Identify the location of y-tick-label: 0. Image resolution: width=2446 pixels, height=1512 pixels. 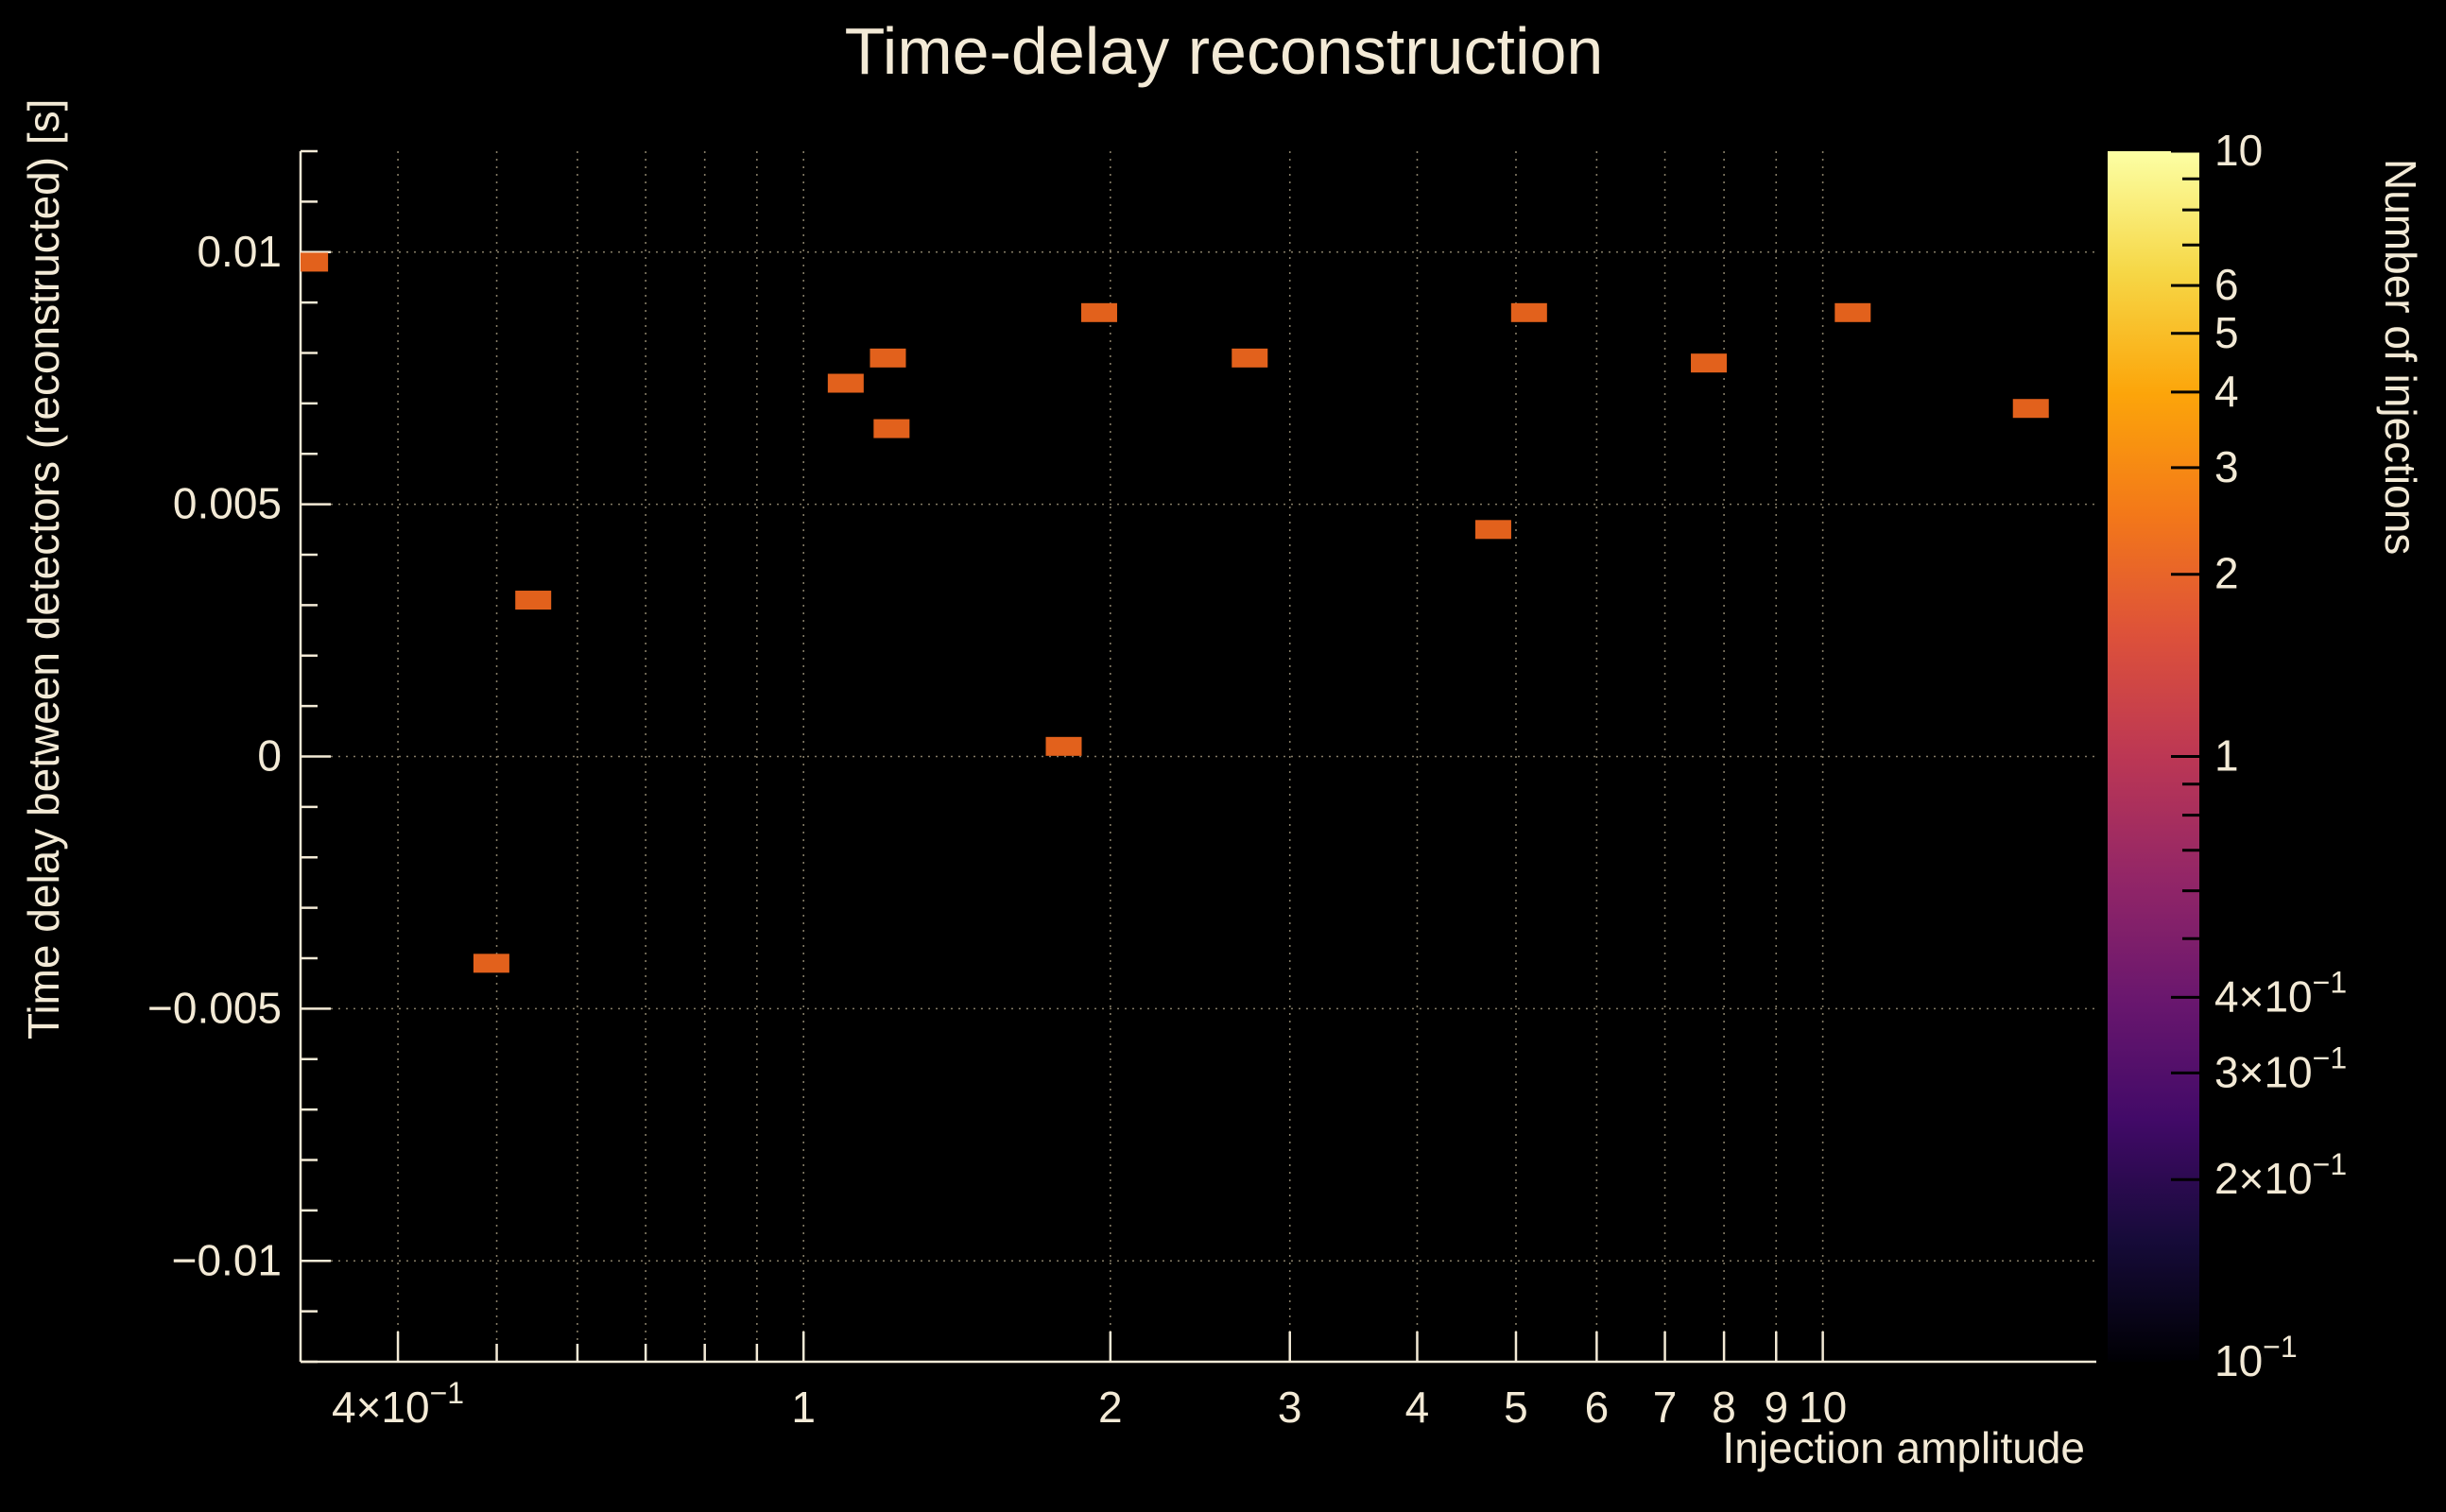
(269, 756).